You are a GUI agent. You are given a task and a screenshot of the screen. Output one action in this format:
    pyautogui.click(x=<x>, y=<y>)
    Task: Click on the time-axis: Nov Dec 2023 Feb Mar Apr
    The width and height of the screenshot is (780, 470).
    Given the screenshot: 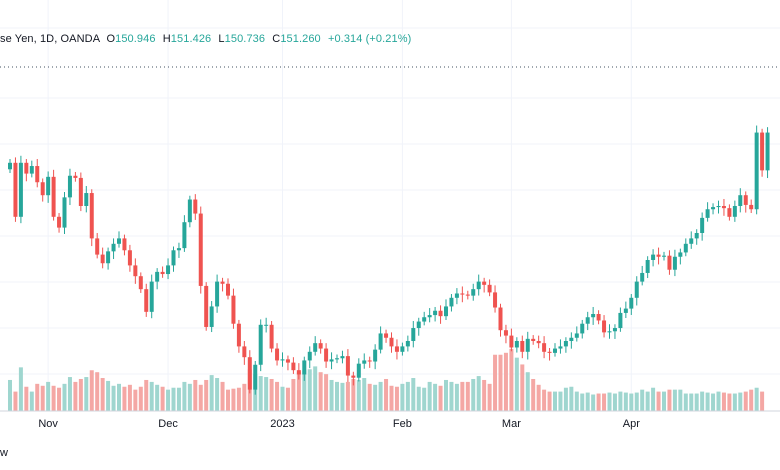 What is the action you would take?
    pyautogui.click(x=339, y=424)
    